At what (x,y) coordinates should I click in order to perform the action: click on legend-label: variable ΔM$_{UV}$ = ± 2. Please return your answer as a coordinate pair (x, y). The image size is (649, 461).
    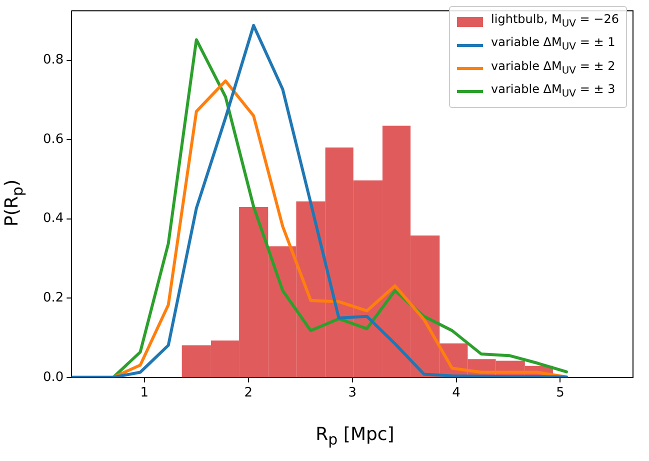
    Looking at the image, I should click on (553, 68).